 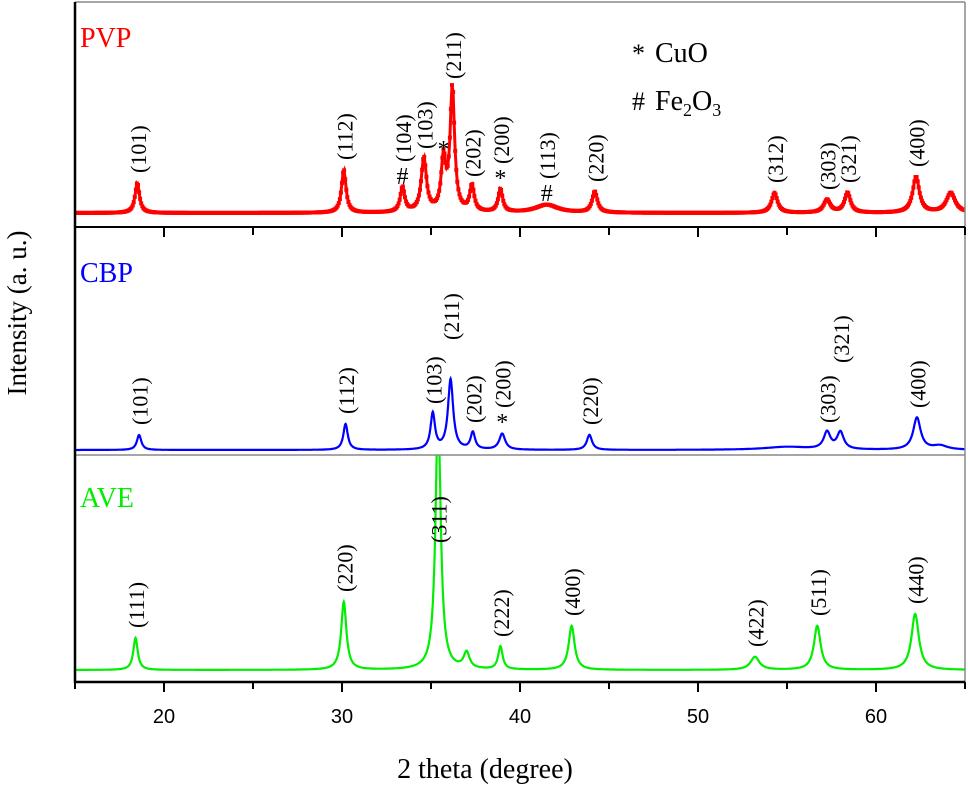 What do you see at coordinates (681, 53) in the screenshot?
I see `legend-label-cuo: CuO` at bounding box center [681, 53].